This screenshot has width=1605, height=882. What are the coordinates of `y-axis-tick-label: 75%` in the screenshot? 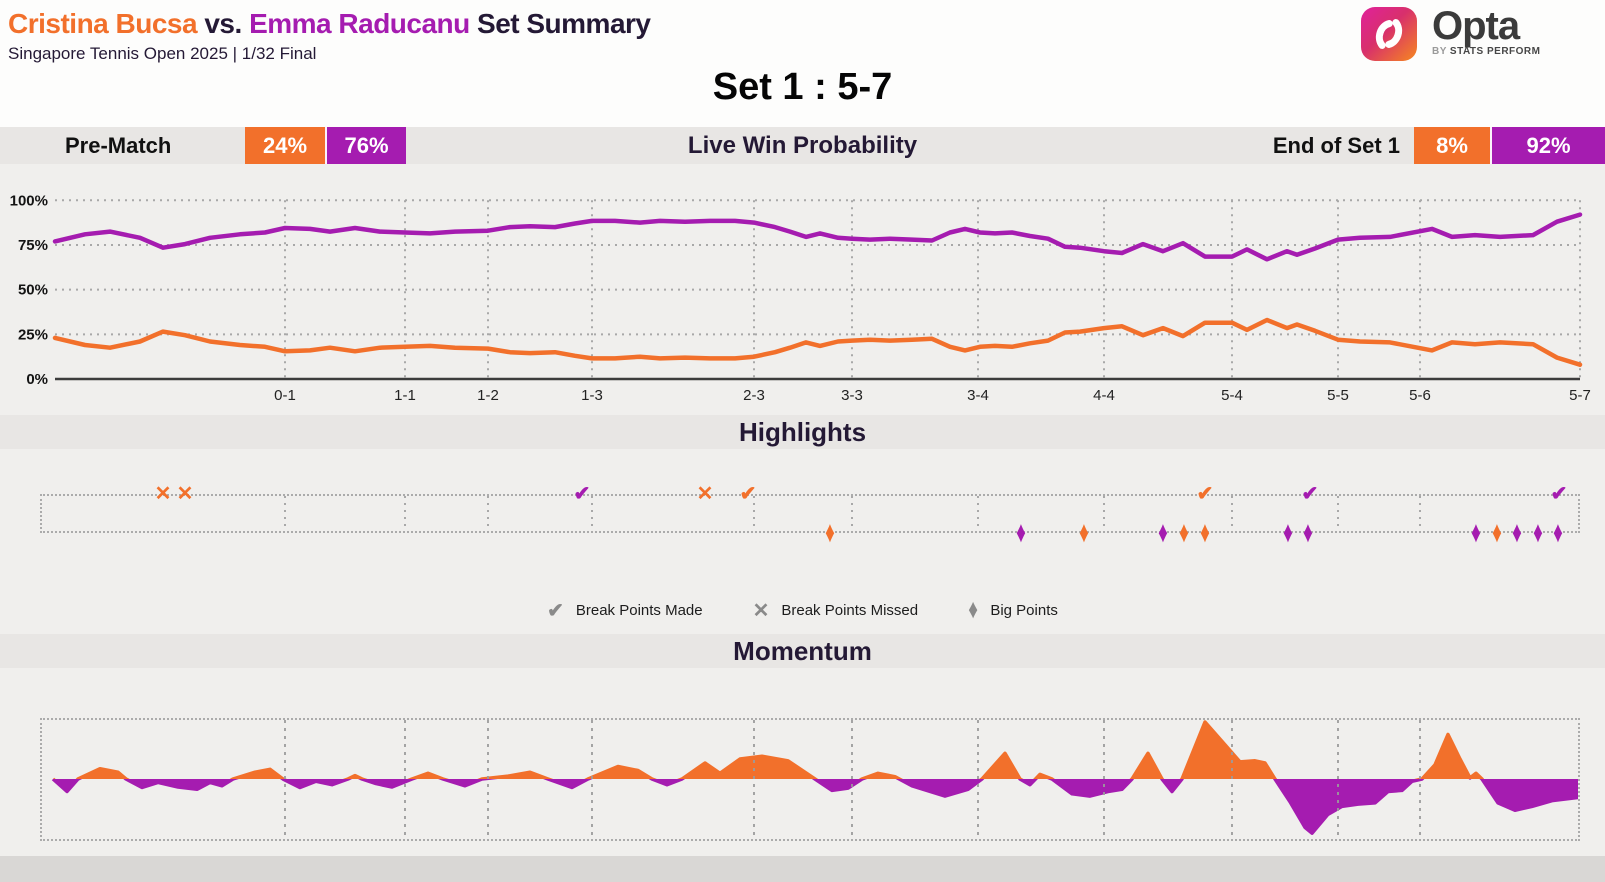 It's located at (33, 245).